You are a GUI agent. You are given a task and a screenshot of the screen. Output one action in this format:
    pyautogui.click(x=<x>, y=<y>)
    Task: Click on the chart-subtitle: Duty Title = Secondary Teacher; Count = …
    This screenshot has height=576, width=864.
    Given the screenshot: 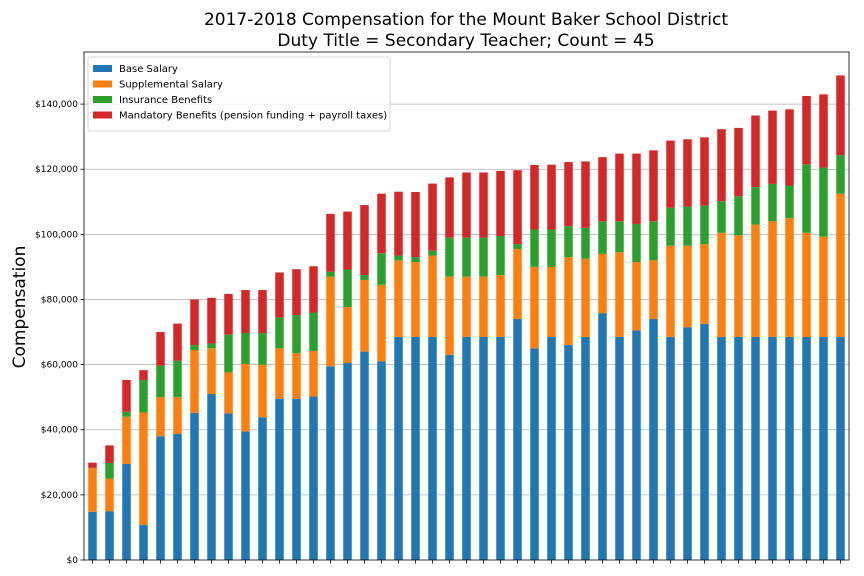 What is the action you would take?
    pyautogui.click(x=465, y=41)
    